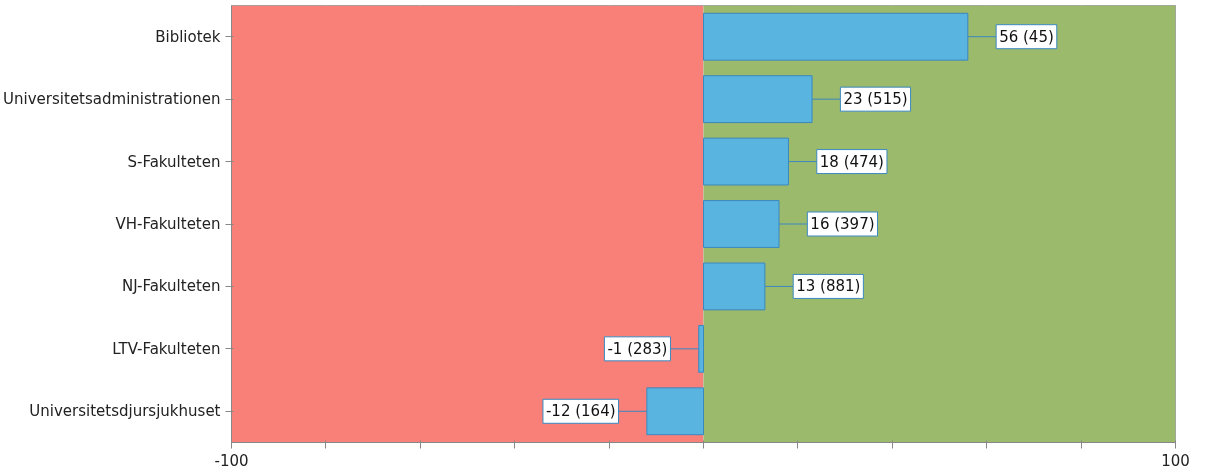  I want to click on data-label: 16 (397), so click(842, 224).